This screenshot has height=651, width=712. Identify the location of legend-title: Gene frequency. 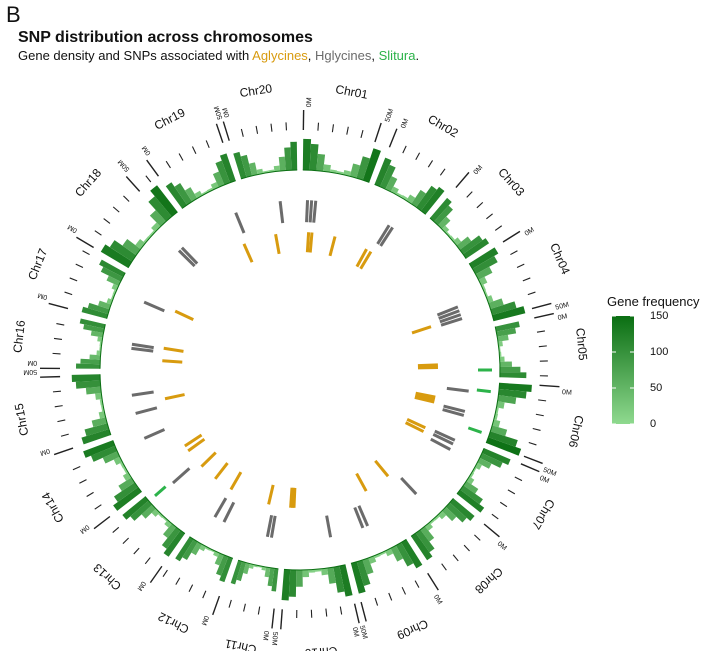
(653, 301).